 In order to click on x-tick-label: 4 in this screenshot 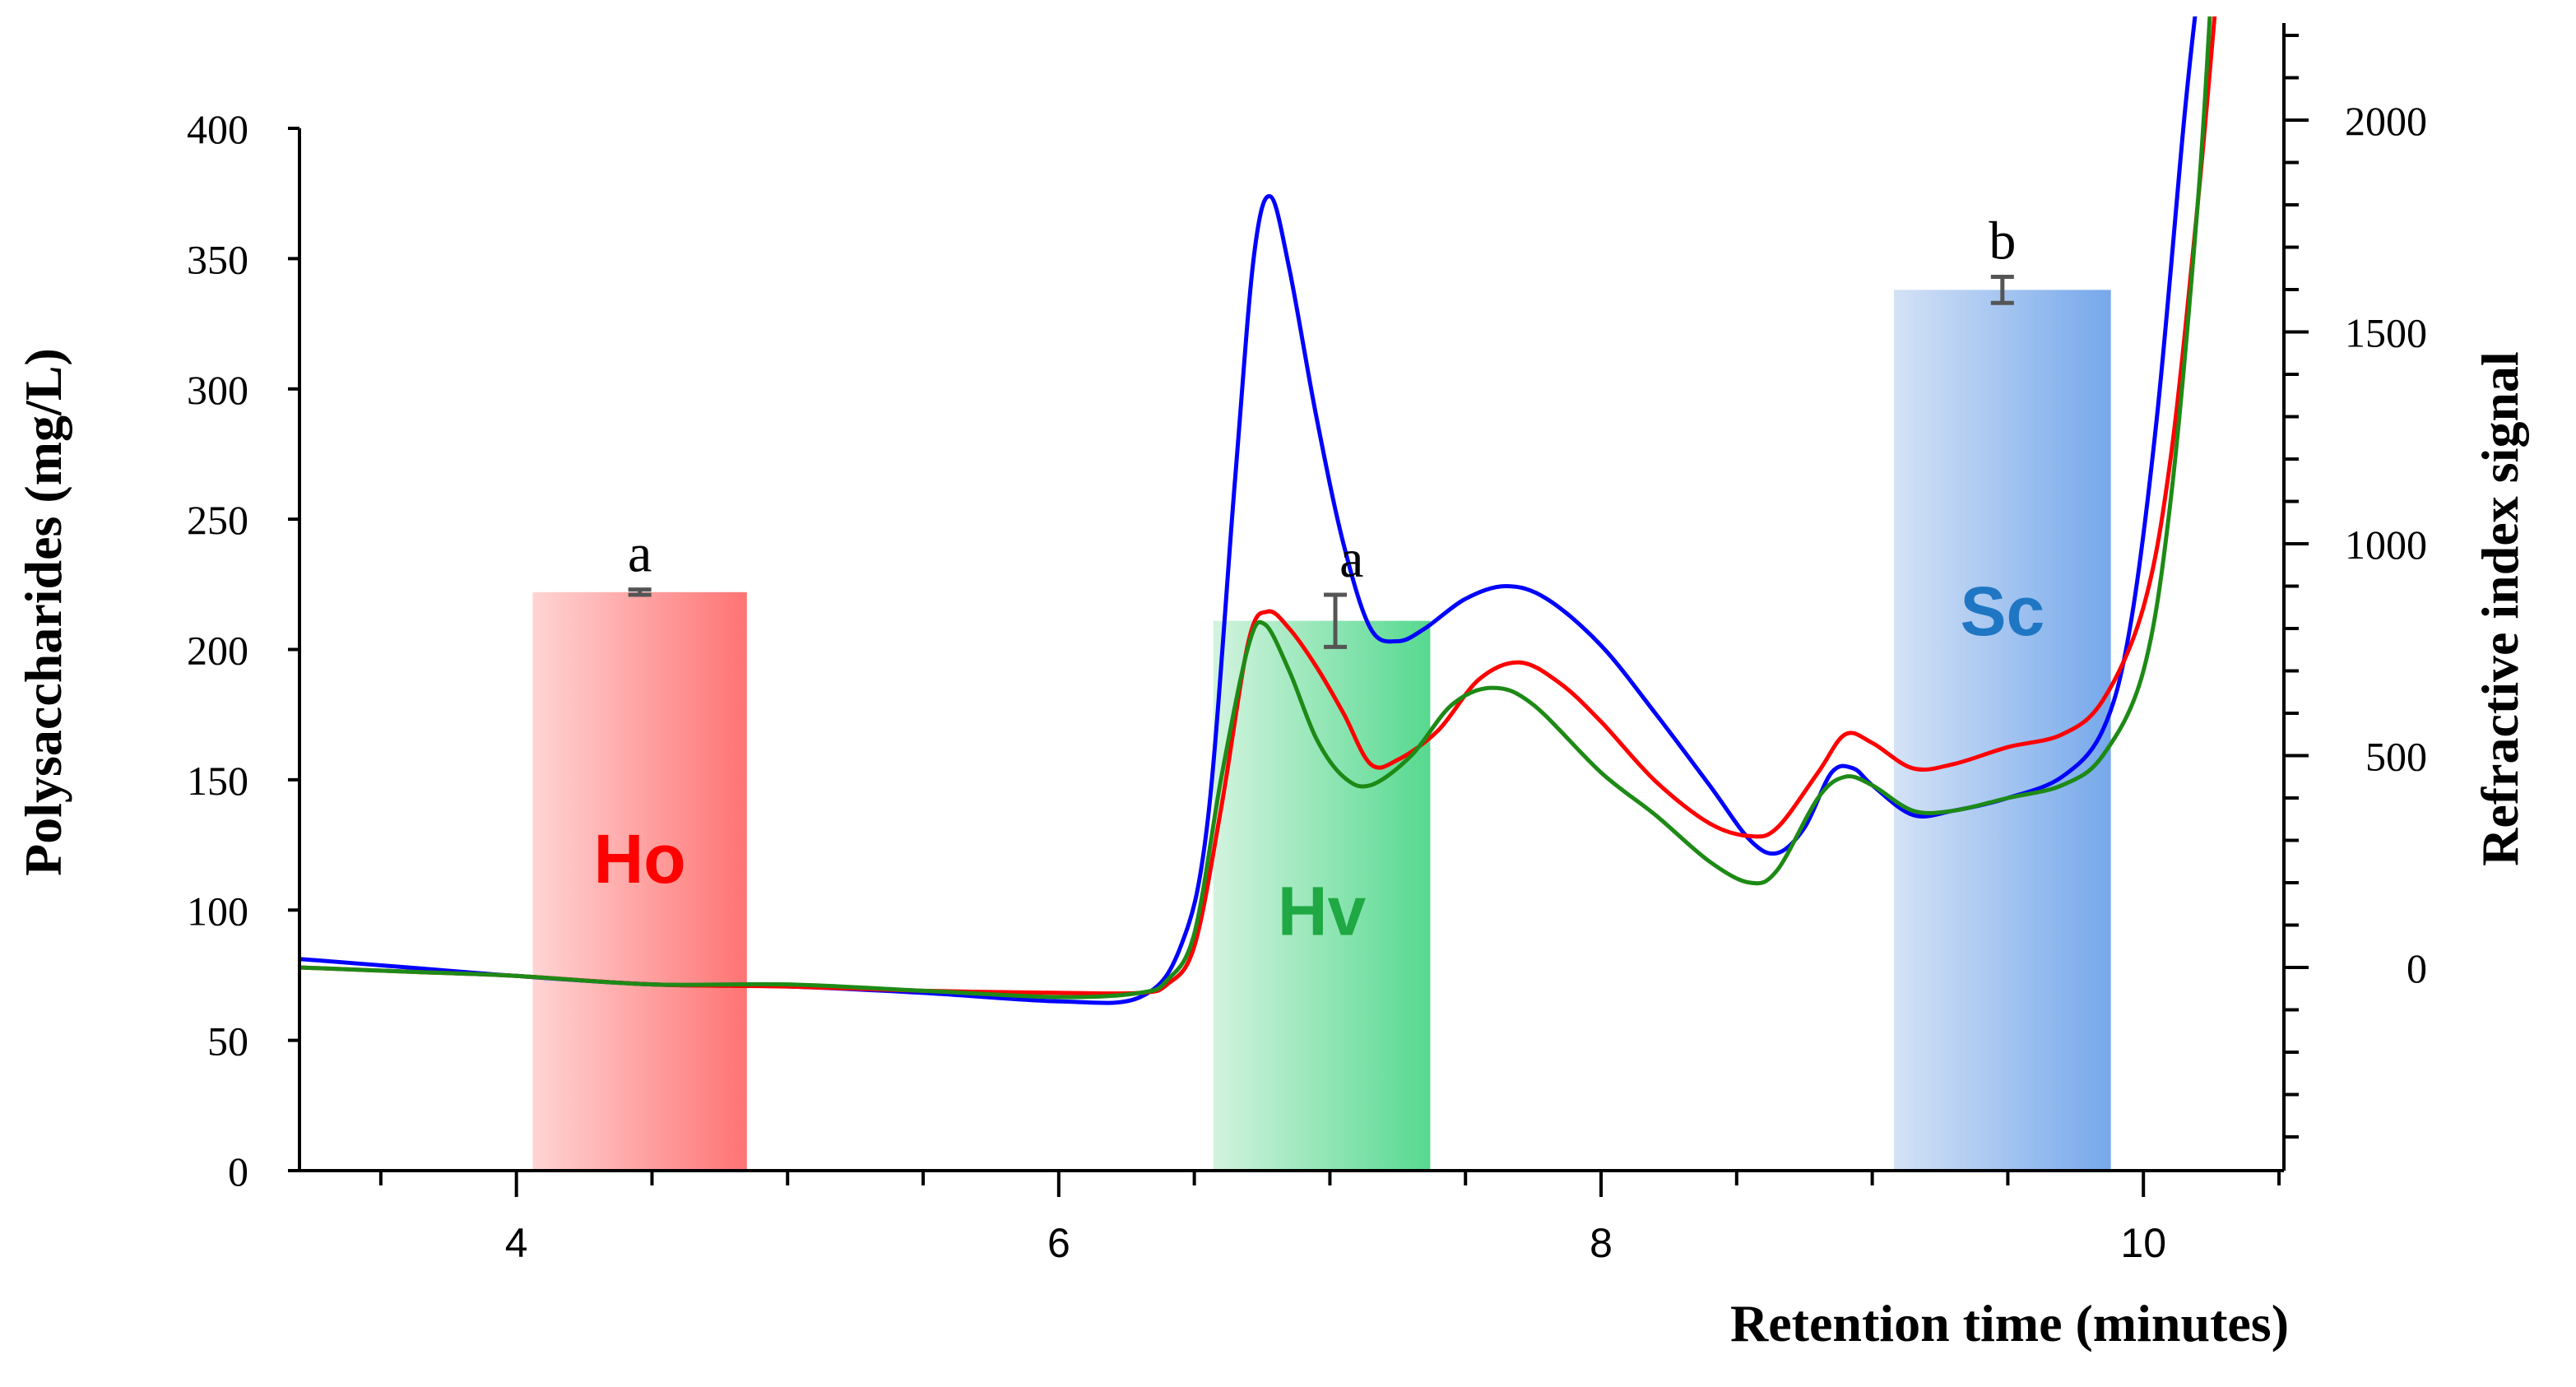, I will do `click(516, 1243)`.